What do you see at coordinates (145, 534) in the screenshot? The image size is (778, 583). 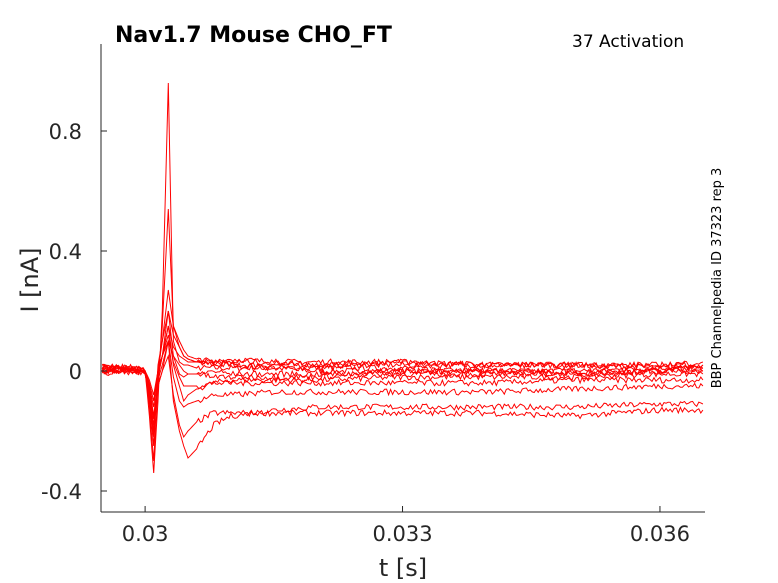 I see `x-tick-label: 0.03` at bounding box center [145, 534].